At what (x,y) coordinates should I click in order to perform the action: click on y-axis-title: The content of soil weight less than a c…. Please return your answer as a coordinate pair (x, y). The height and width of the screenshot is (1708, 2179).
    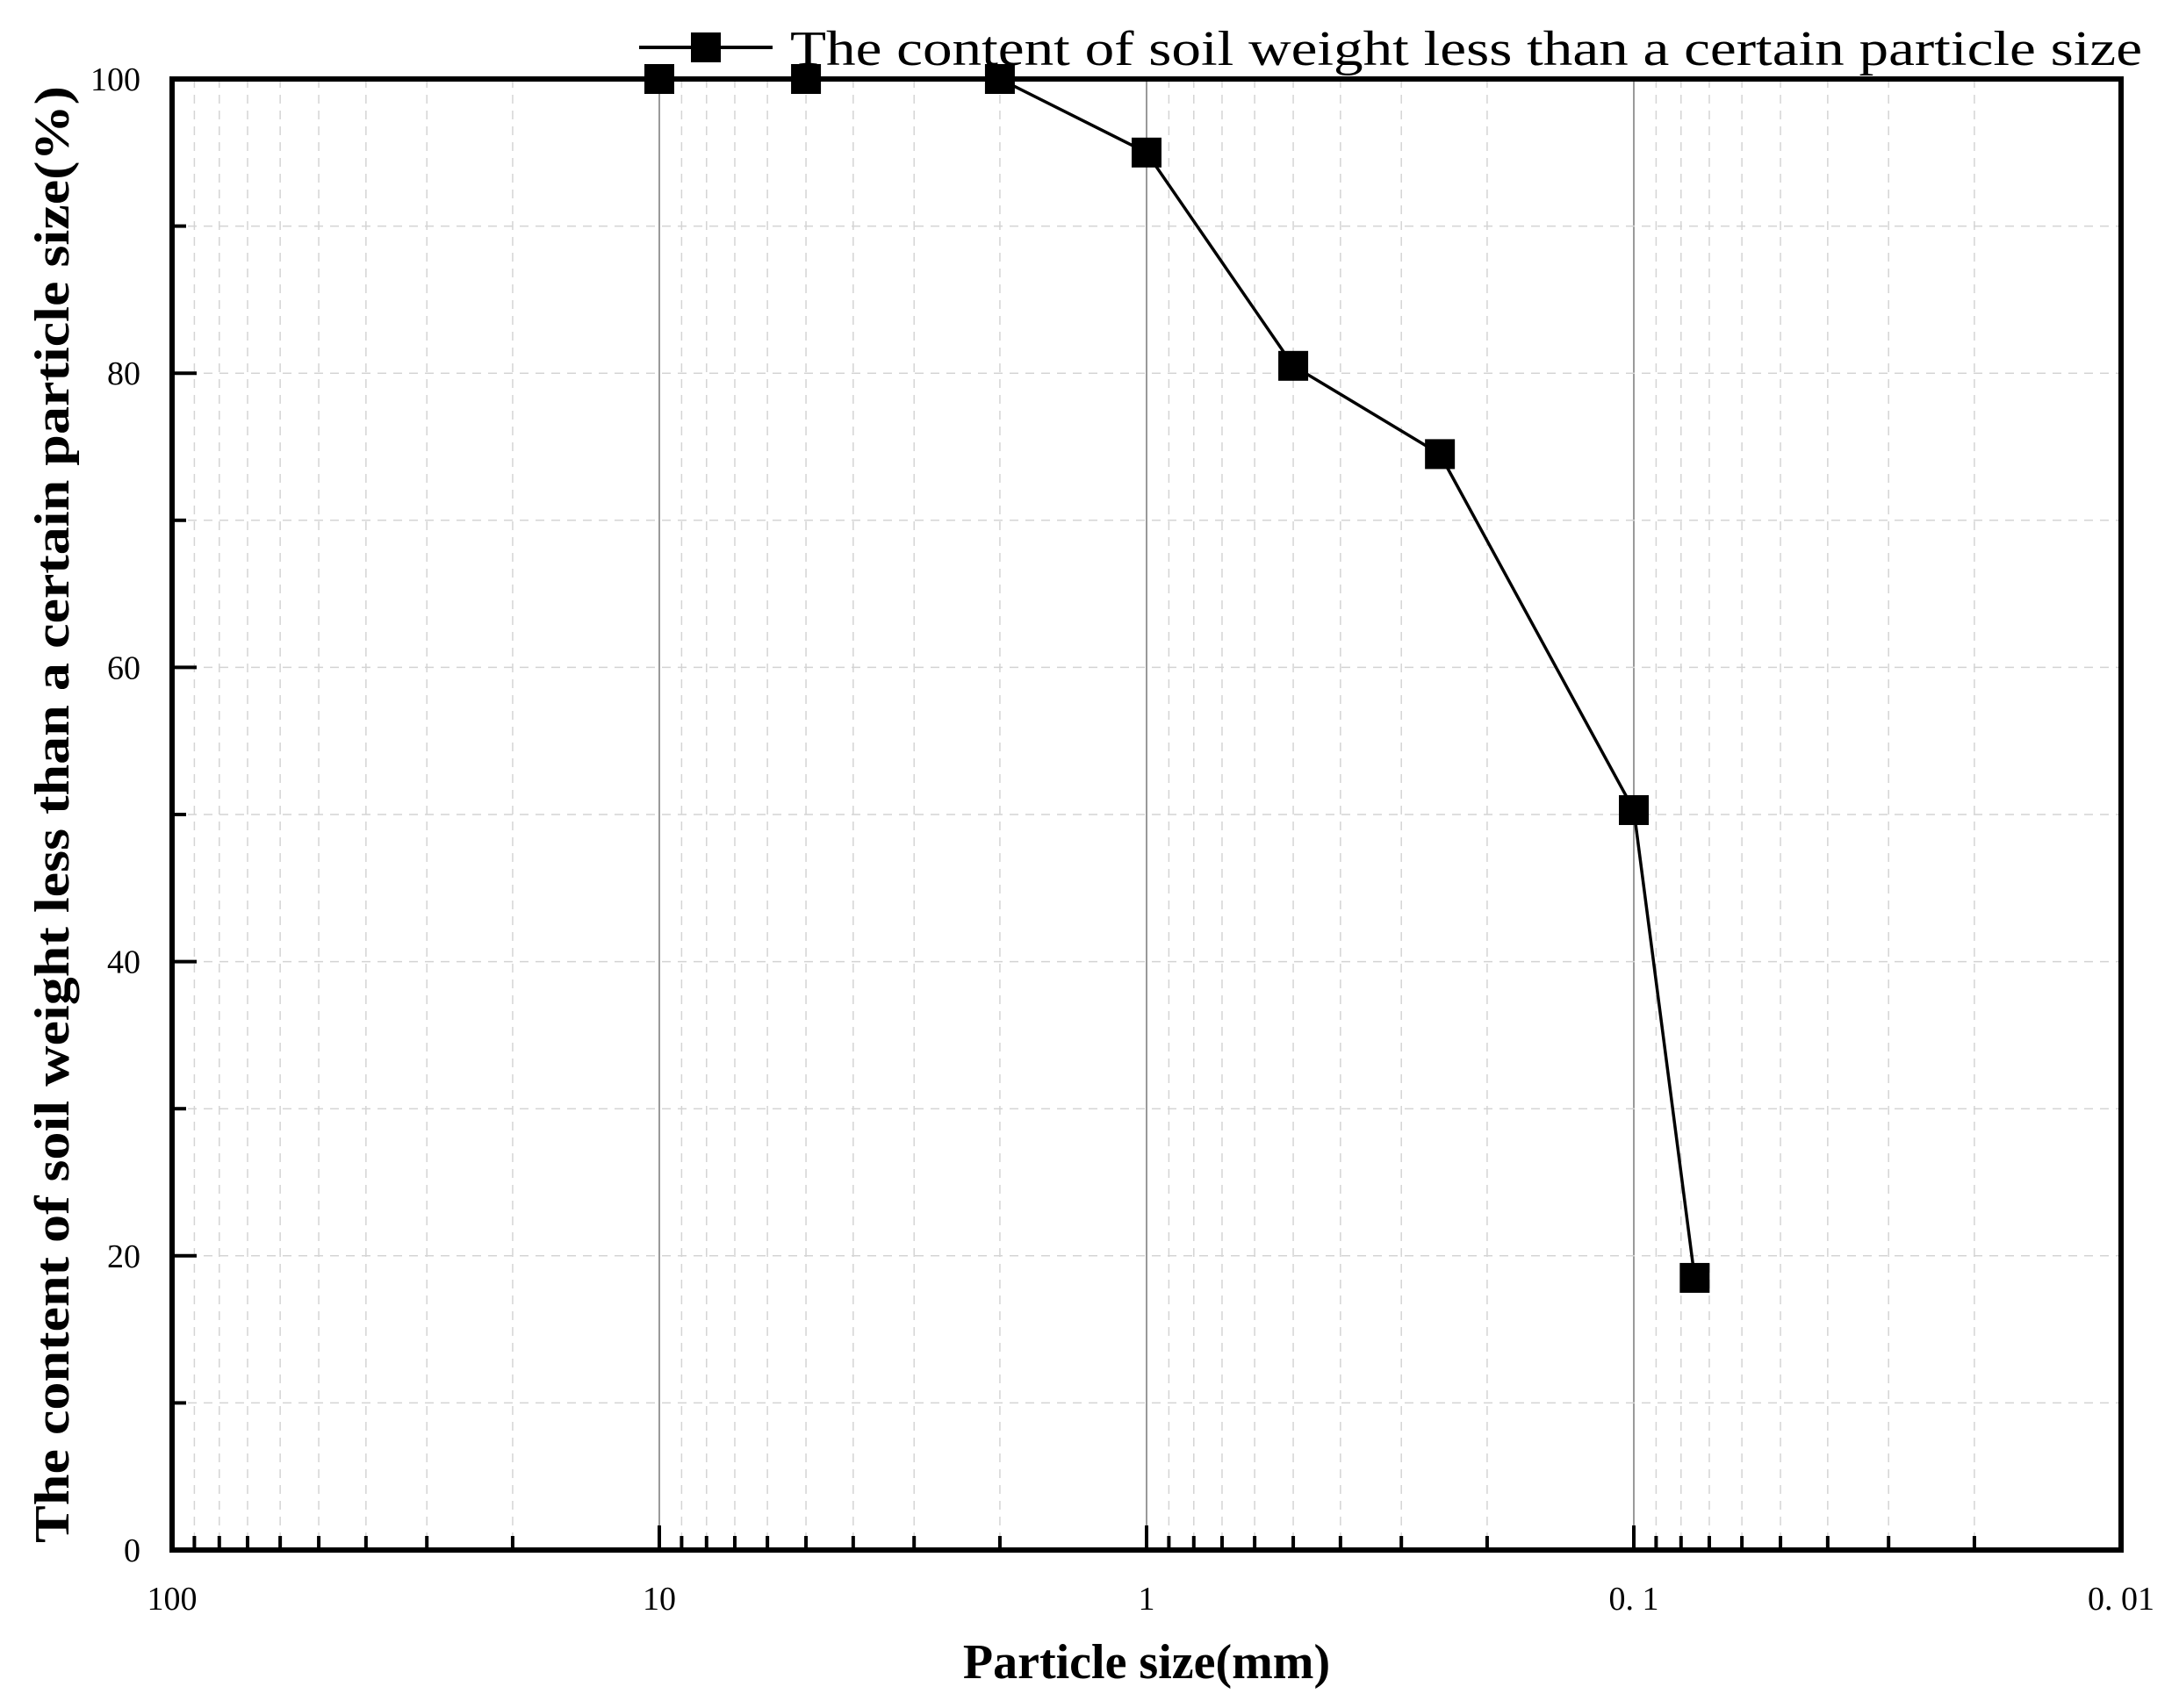
    Looking at the image, I should click on (52, 814).